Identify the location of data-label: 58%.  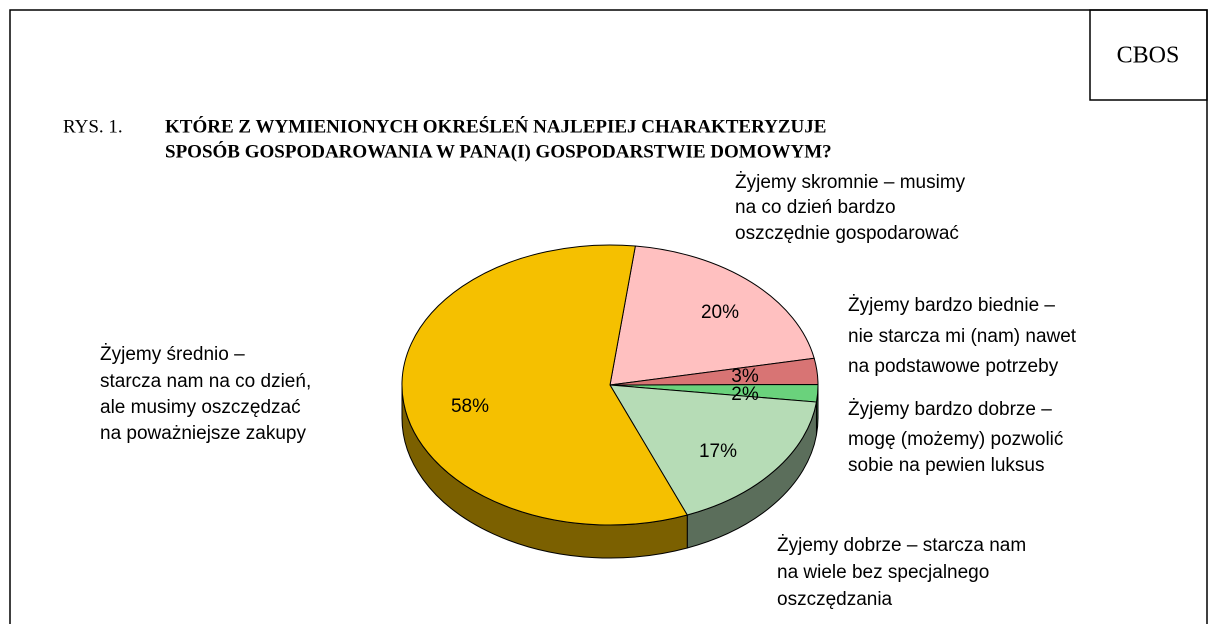
(470, 406).